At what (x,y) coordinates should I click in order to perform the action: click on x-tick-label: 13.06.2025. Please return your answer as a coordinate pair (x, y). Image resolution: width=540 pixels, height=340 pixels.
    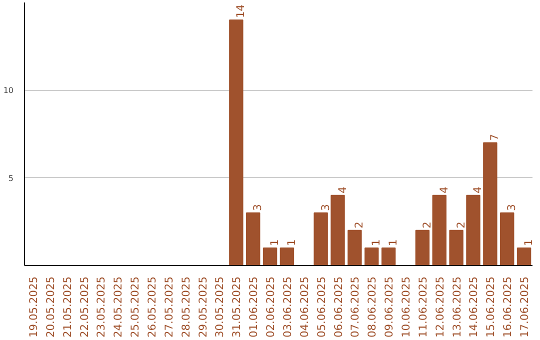
    Looking at the image, I should click on (457, 307).